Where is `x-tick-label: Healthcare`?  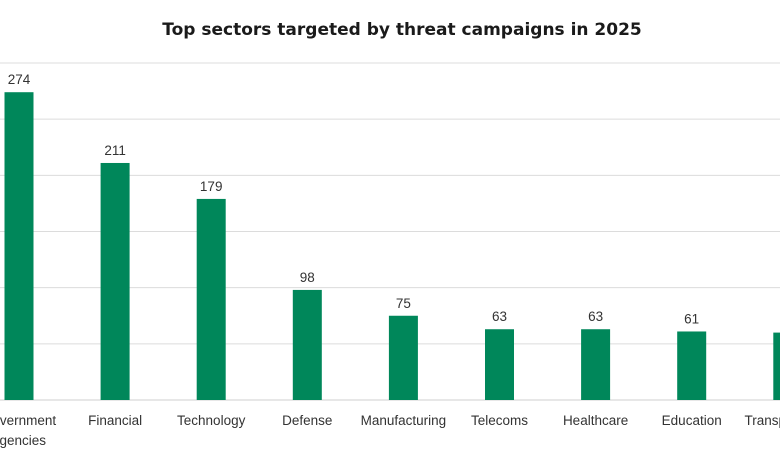
x-tick-label: Healthcare is located at coordinates (595, 420).